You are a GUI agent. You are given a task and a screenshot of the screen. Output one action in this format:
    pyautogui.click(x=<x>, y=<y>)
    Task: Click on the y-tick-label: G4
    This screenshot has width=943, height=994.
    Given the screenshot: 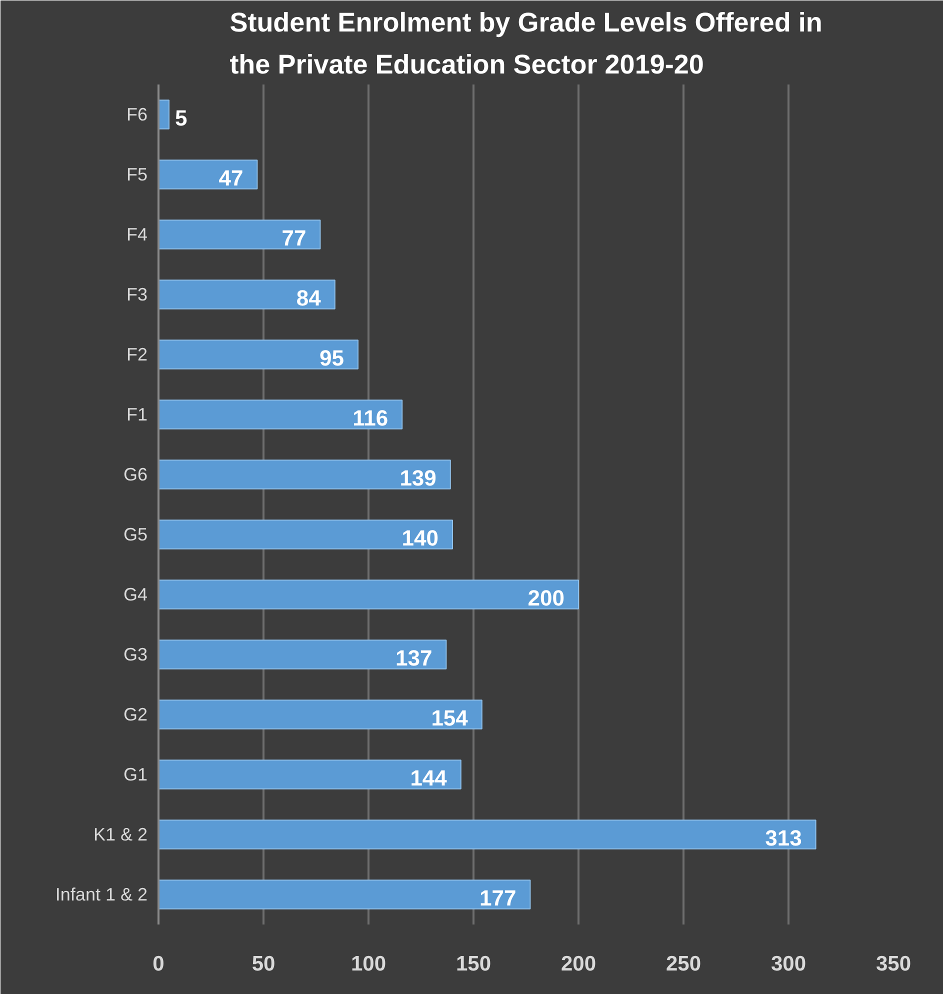 What is the action you would take?
    pyautogui.click(x=135, y=594)
    